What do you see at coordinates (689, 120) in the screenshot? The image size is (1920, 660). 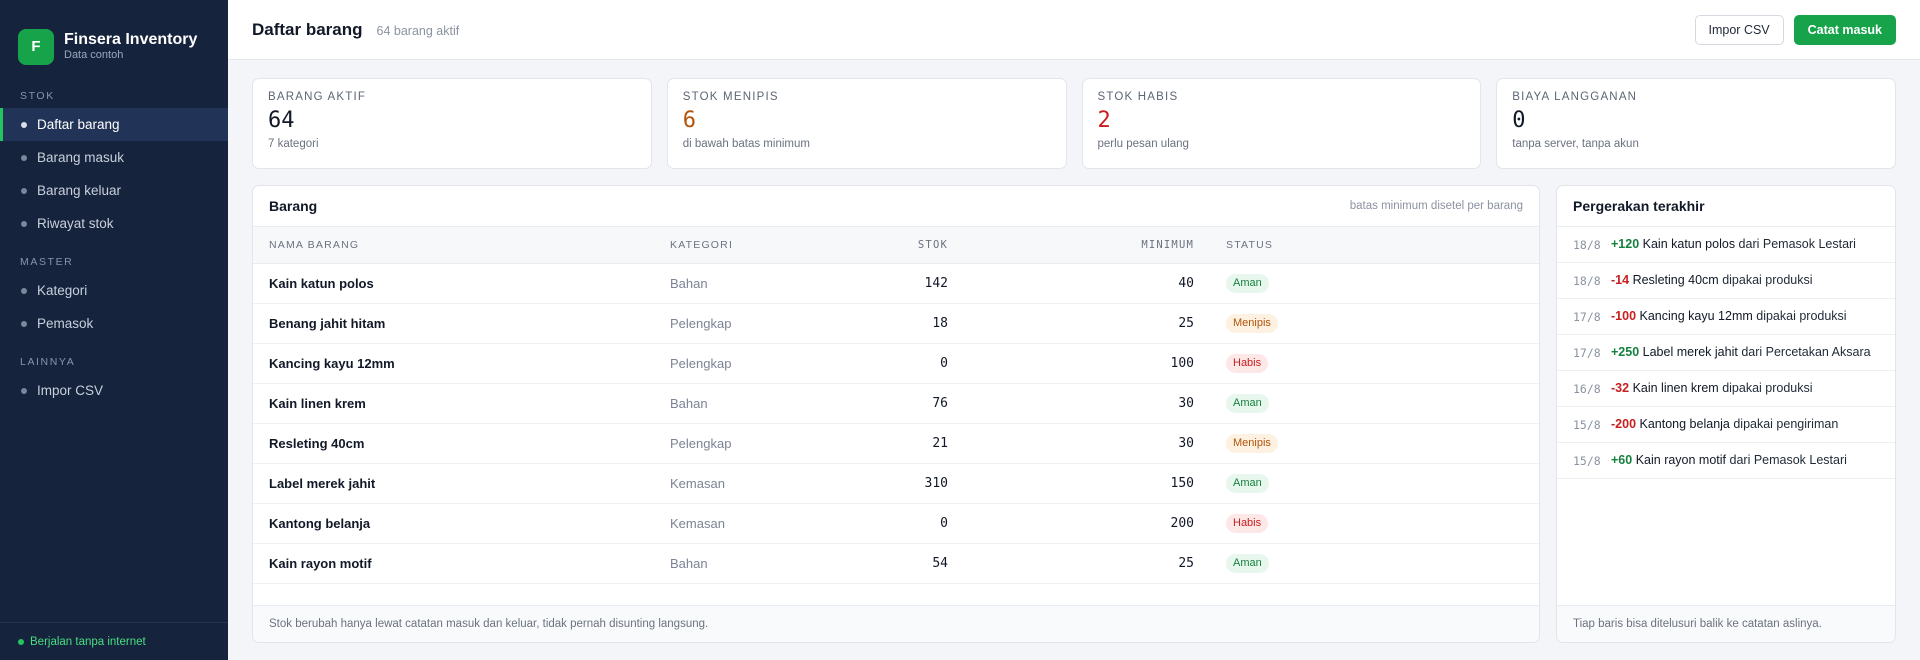 I see `card-value: 6` at bounding box center [689, 120].